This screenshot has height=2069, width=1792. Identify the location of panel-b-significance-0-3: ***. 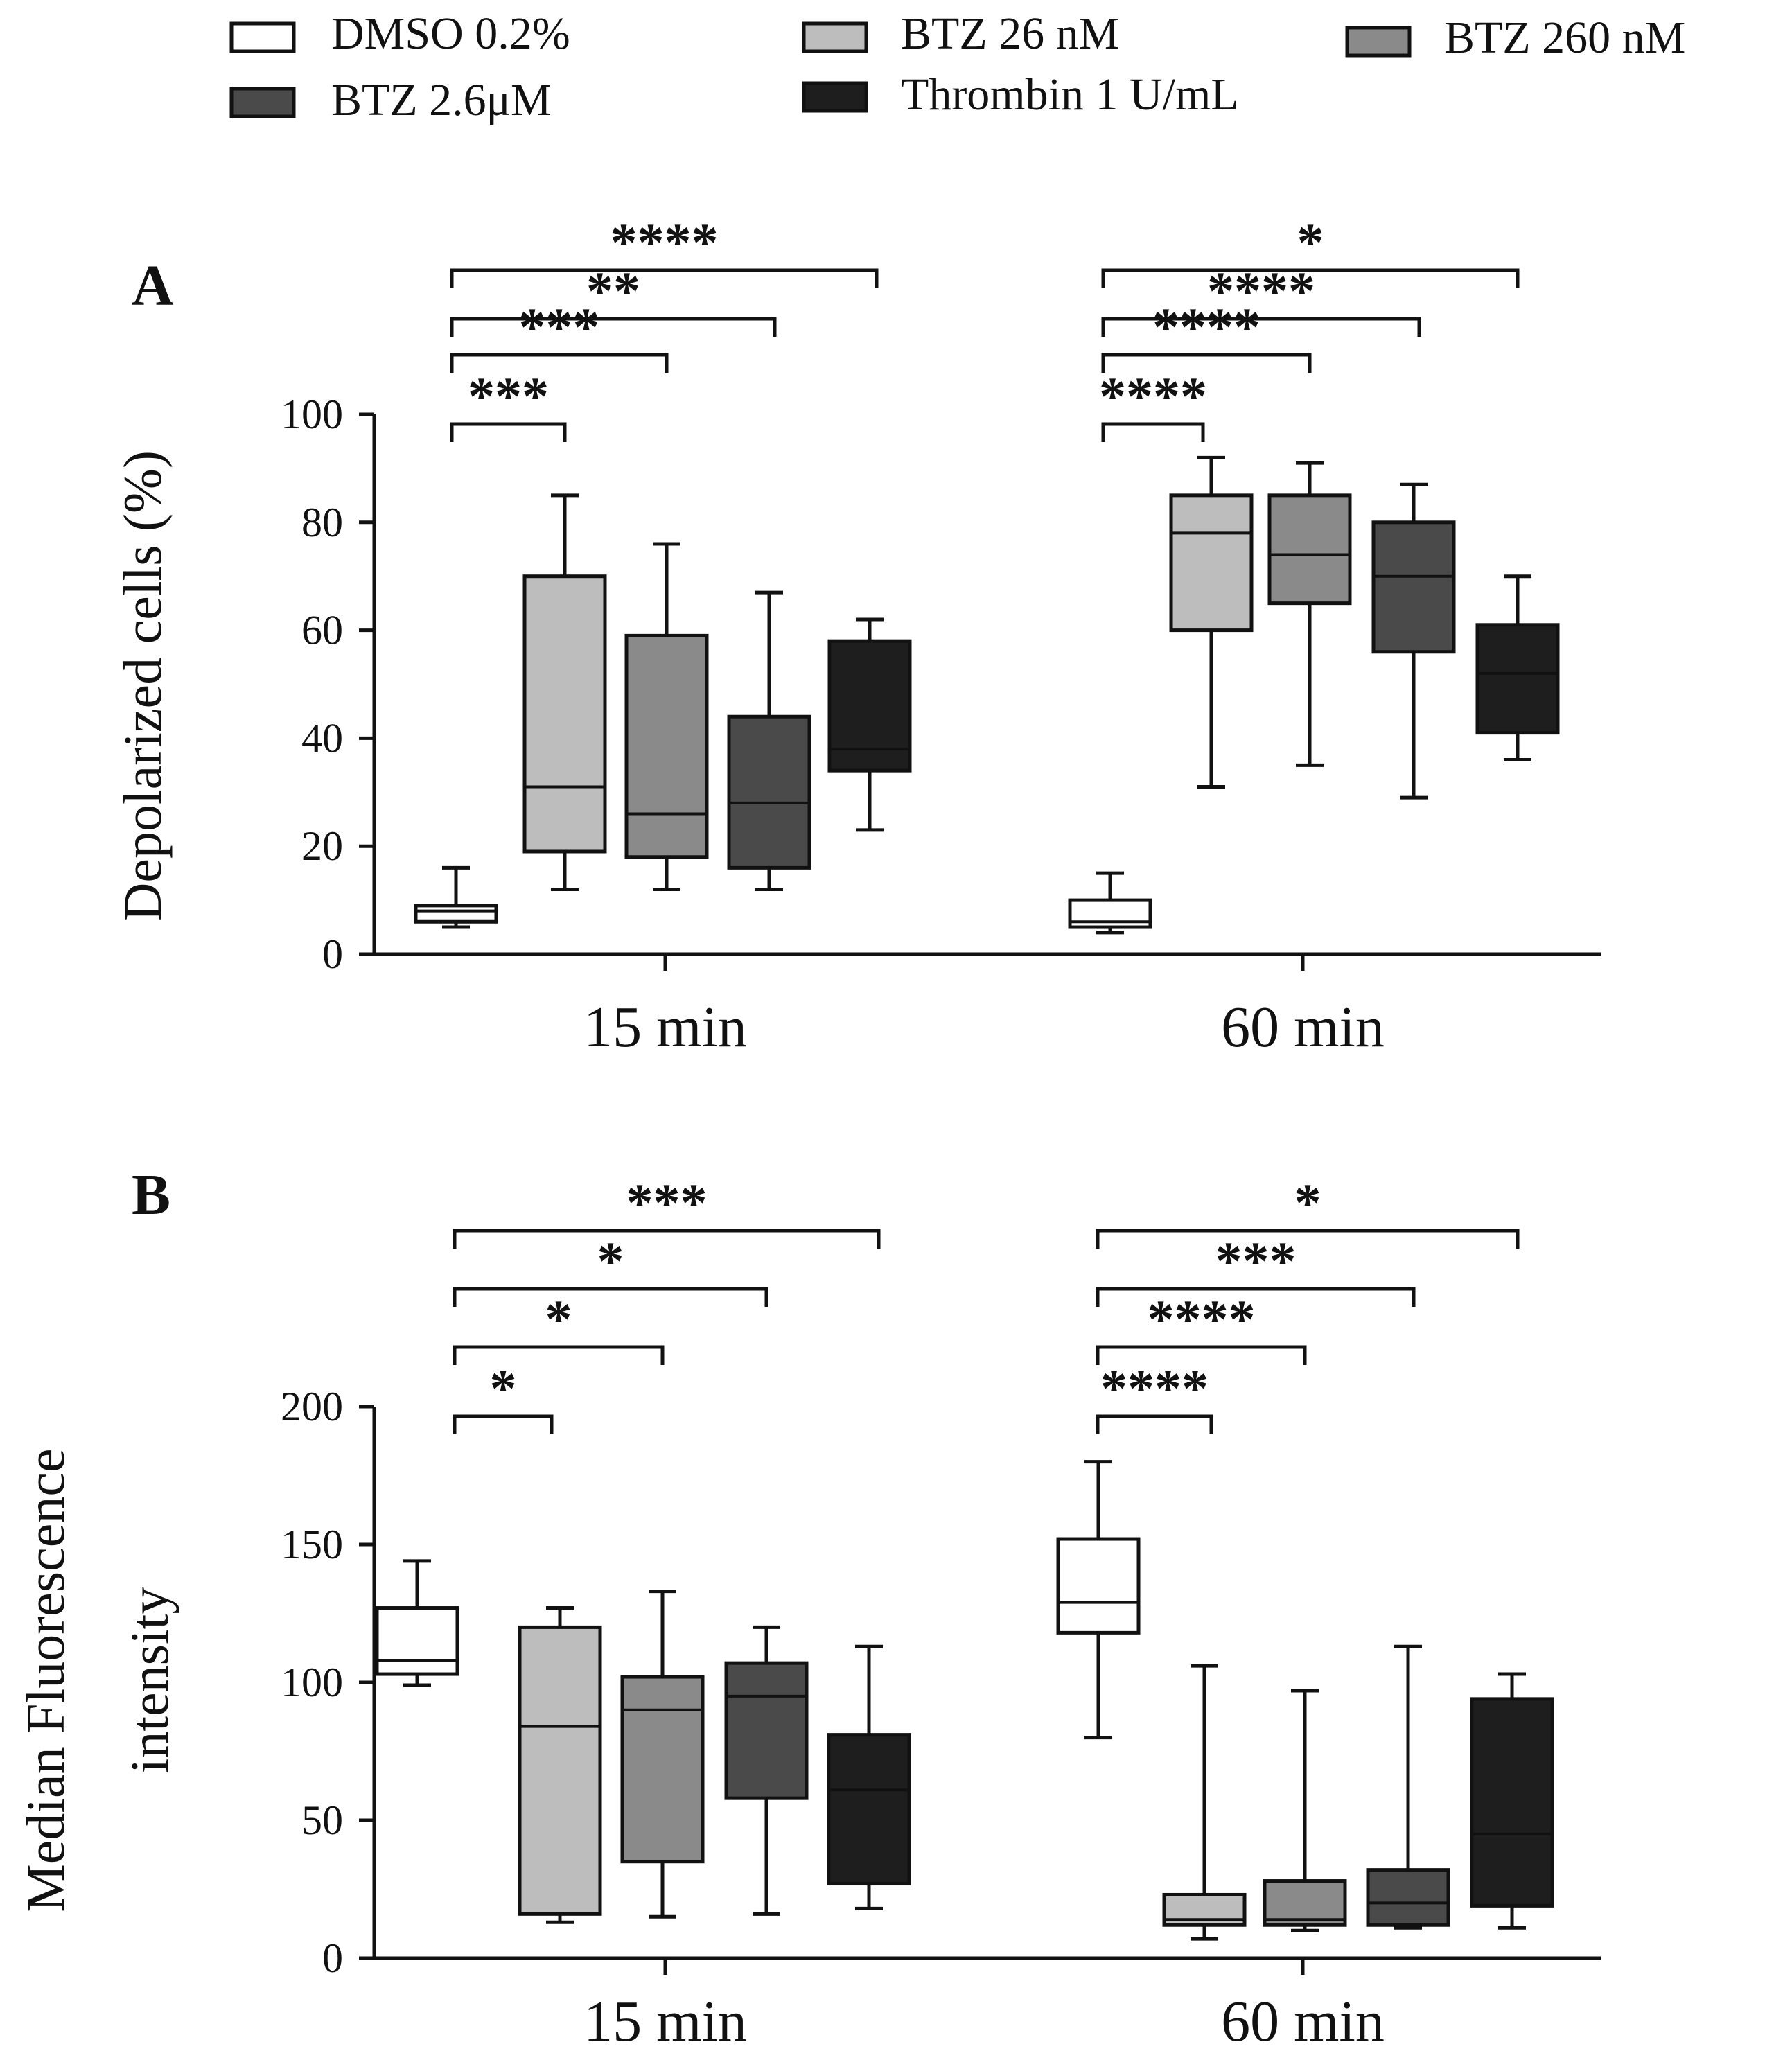
(667, 1210).